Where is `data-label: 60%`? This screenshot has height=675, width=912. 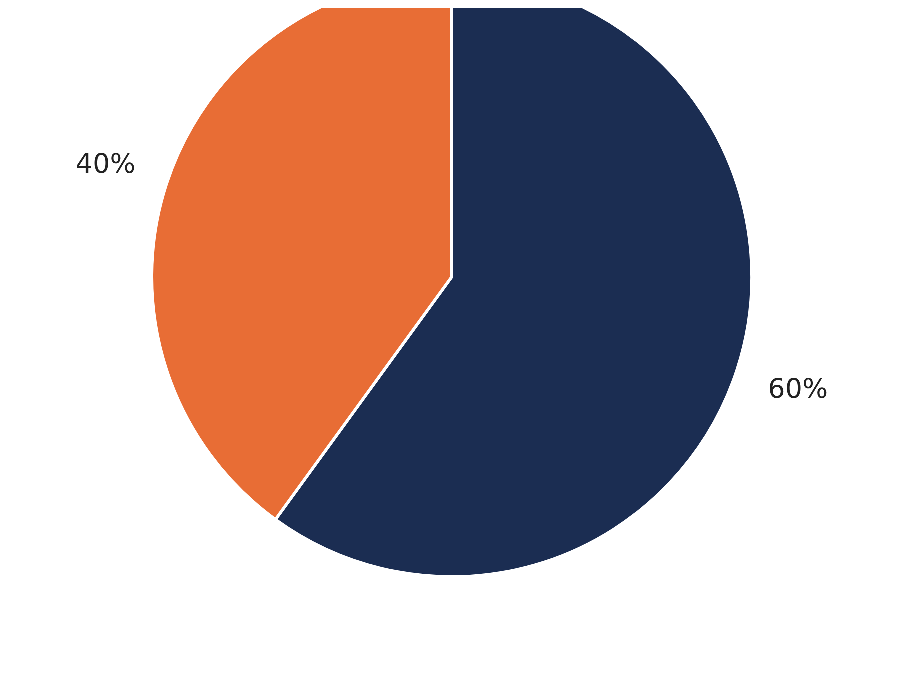 data-label: 60% is located at coordinates (798, 389).